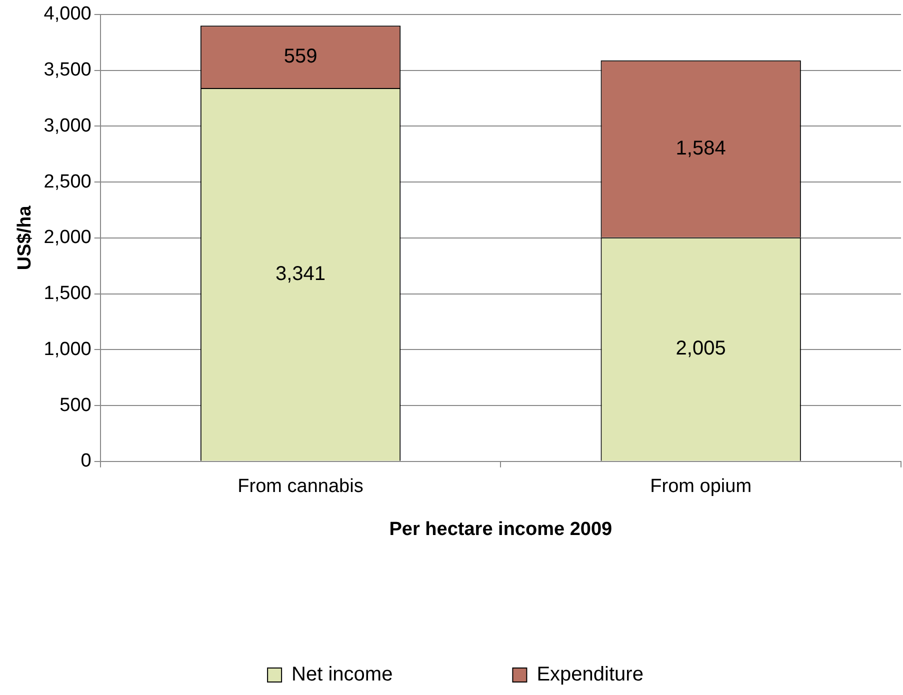  I want to click on data-label: 559, so click(301, 56).